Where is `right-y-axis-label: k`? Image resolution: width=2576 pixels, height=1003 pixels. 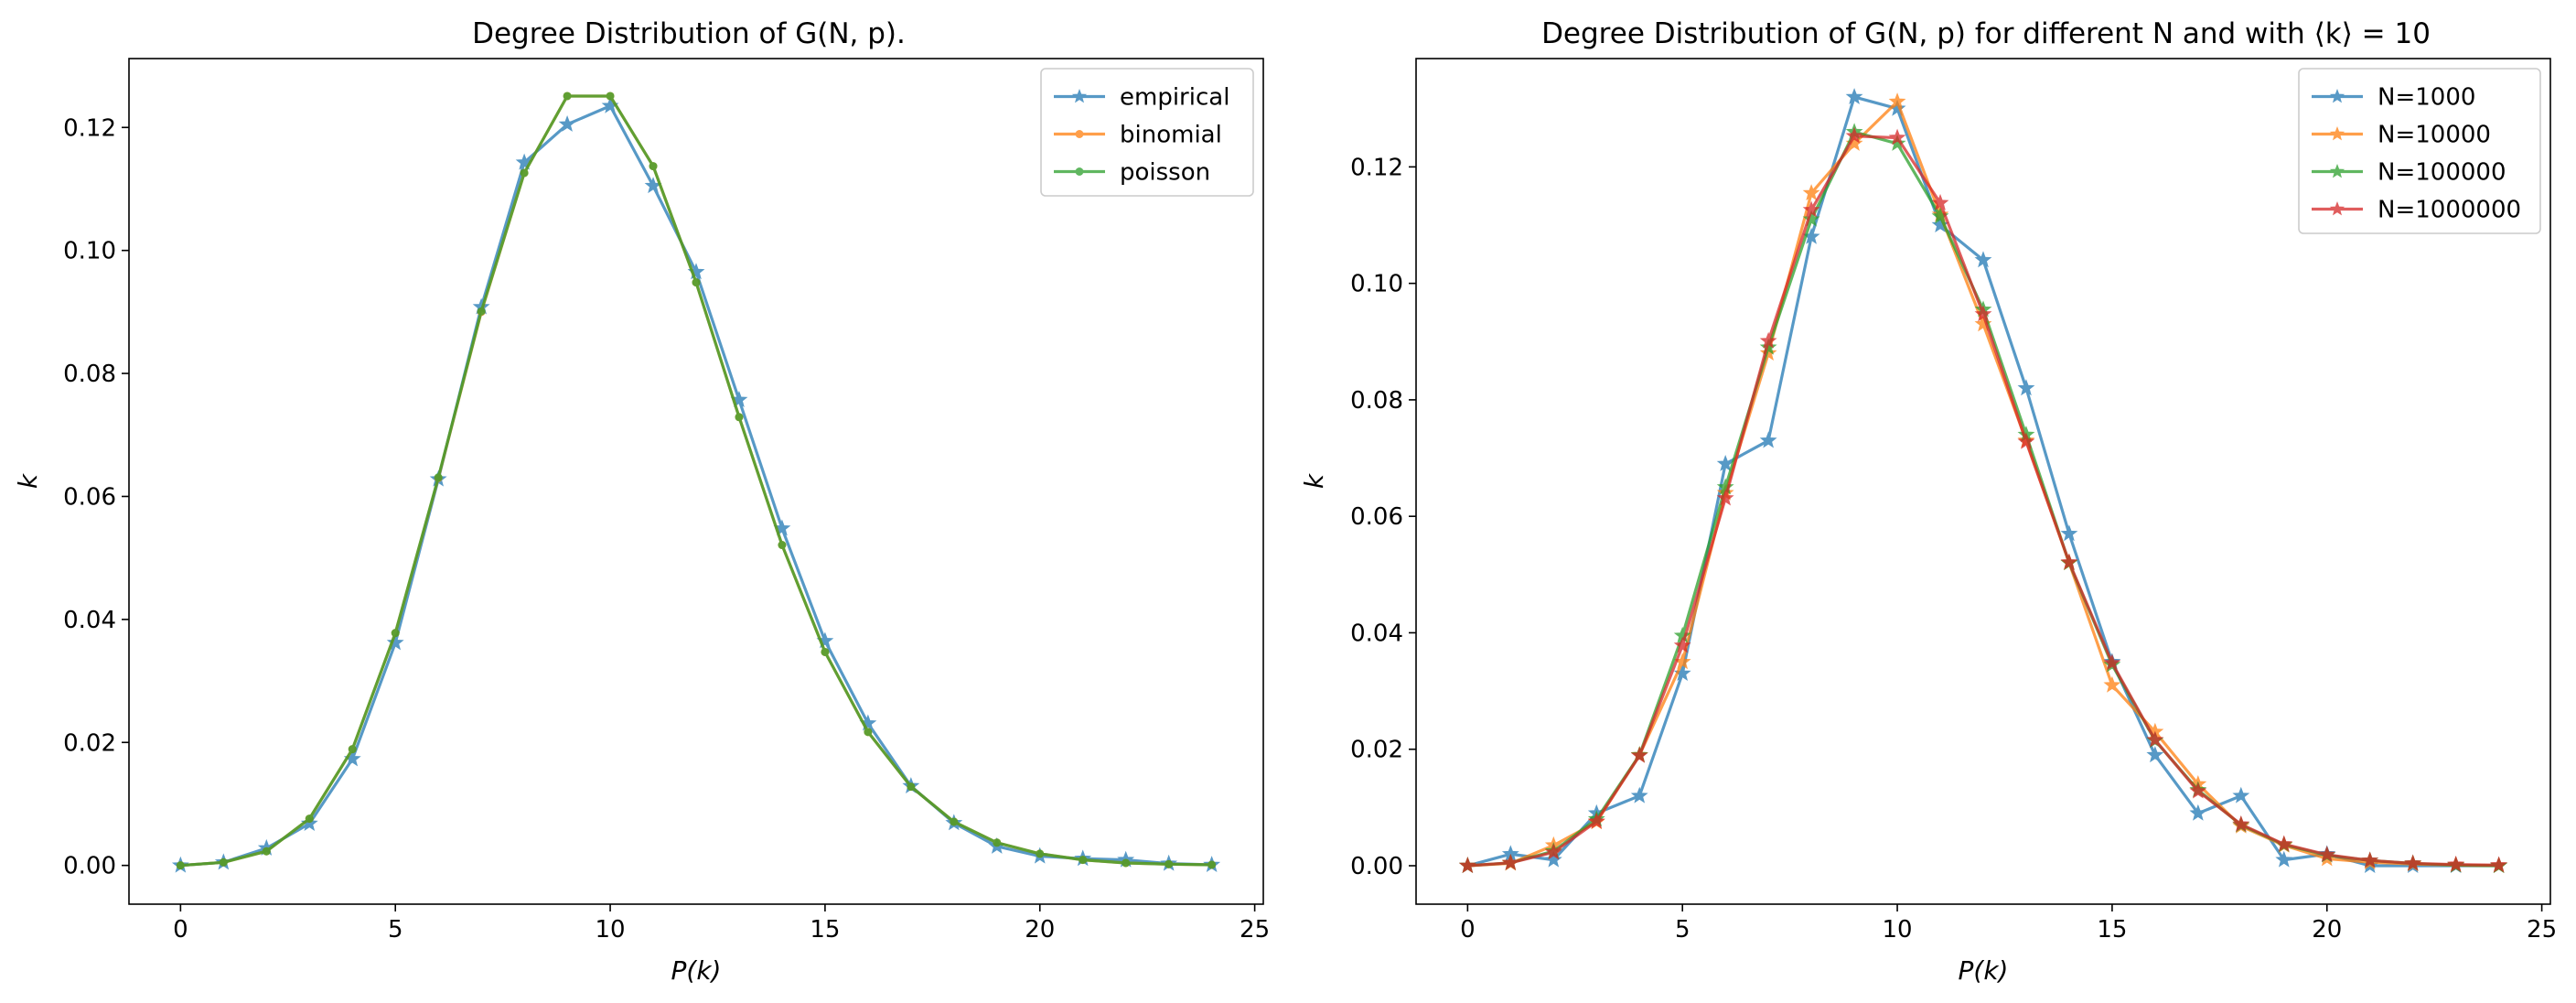 right-y-axis-label: k is located at coordinates (1314, 480).